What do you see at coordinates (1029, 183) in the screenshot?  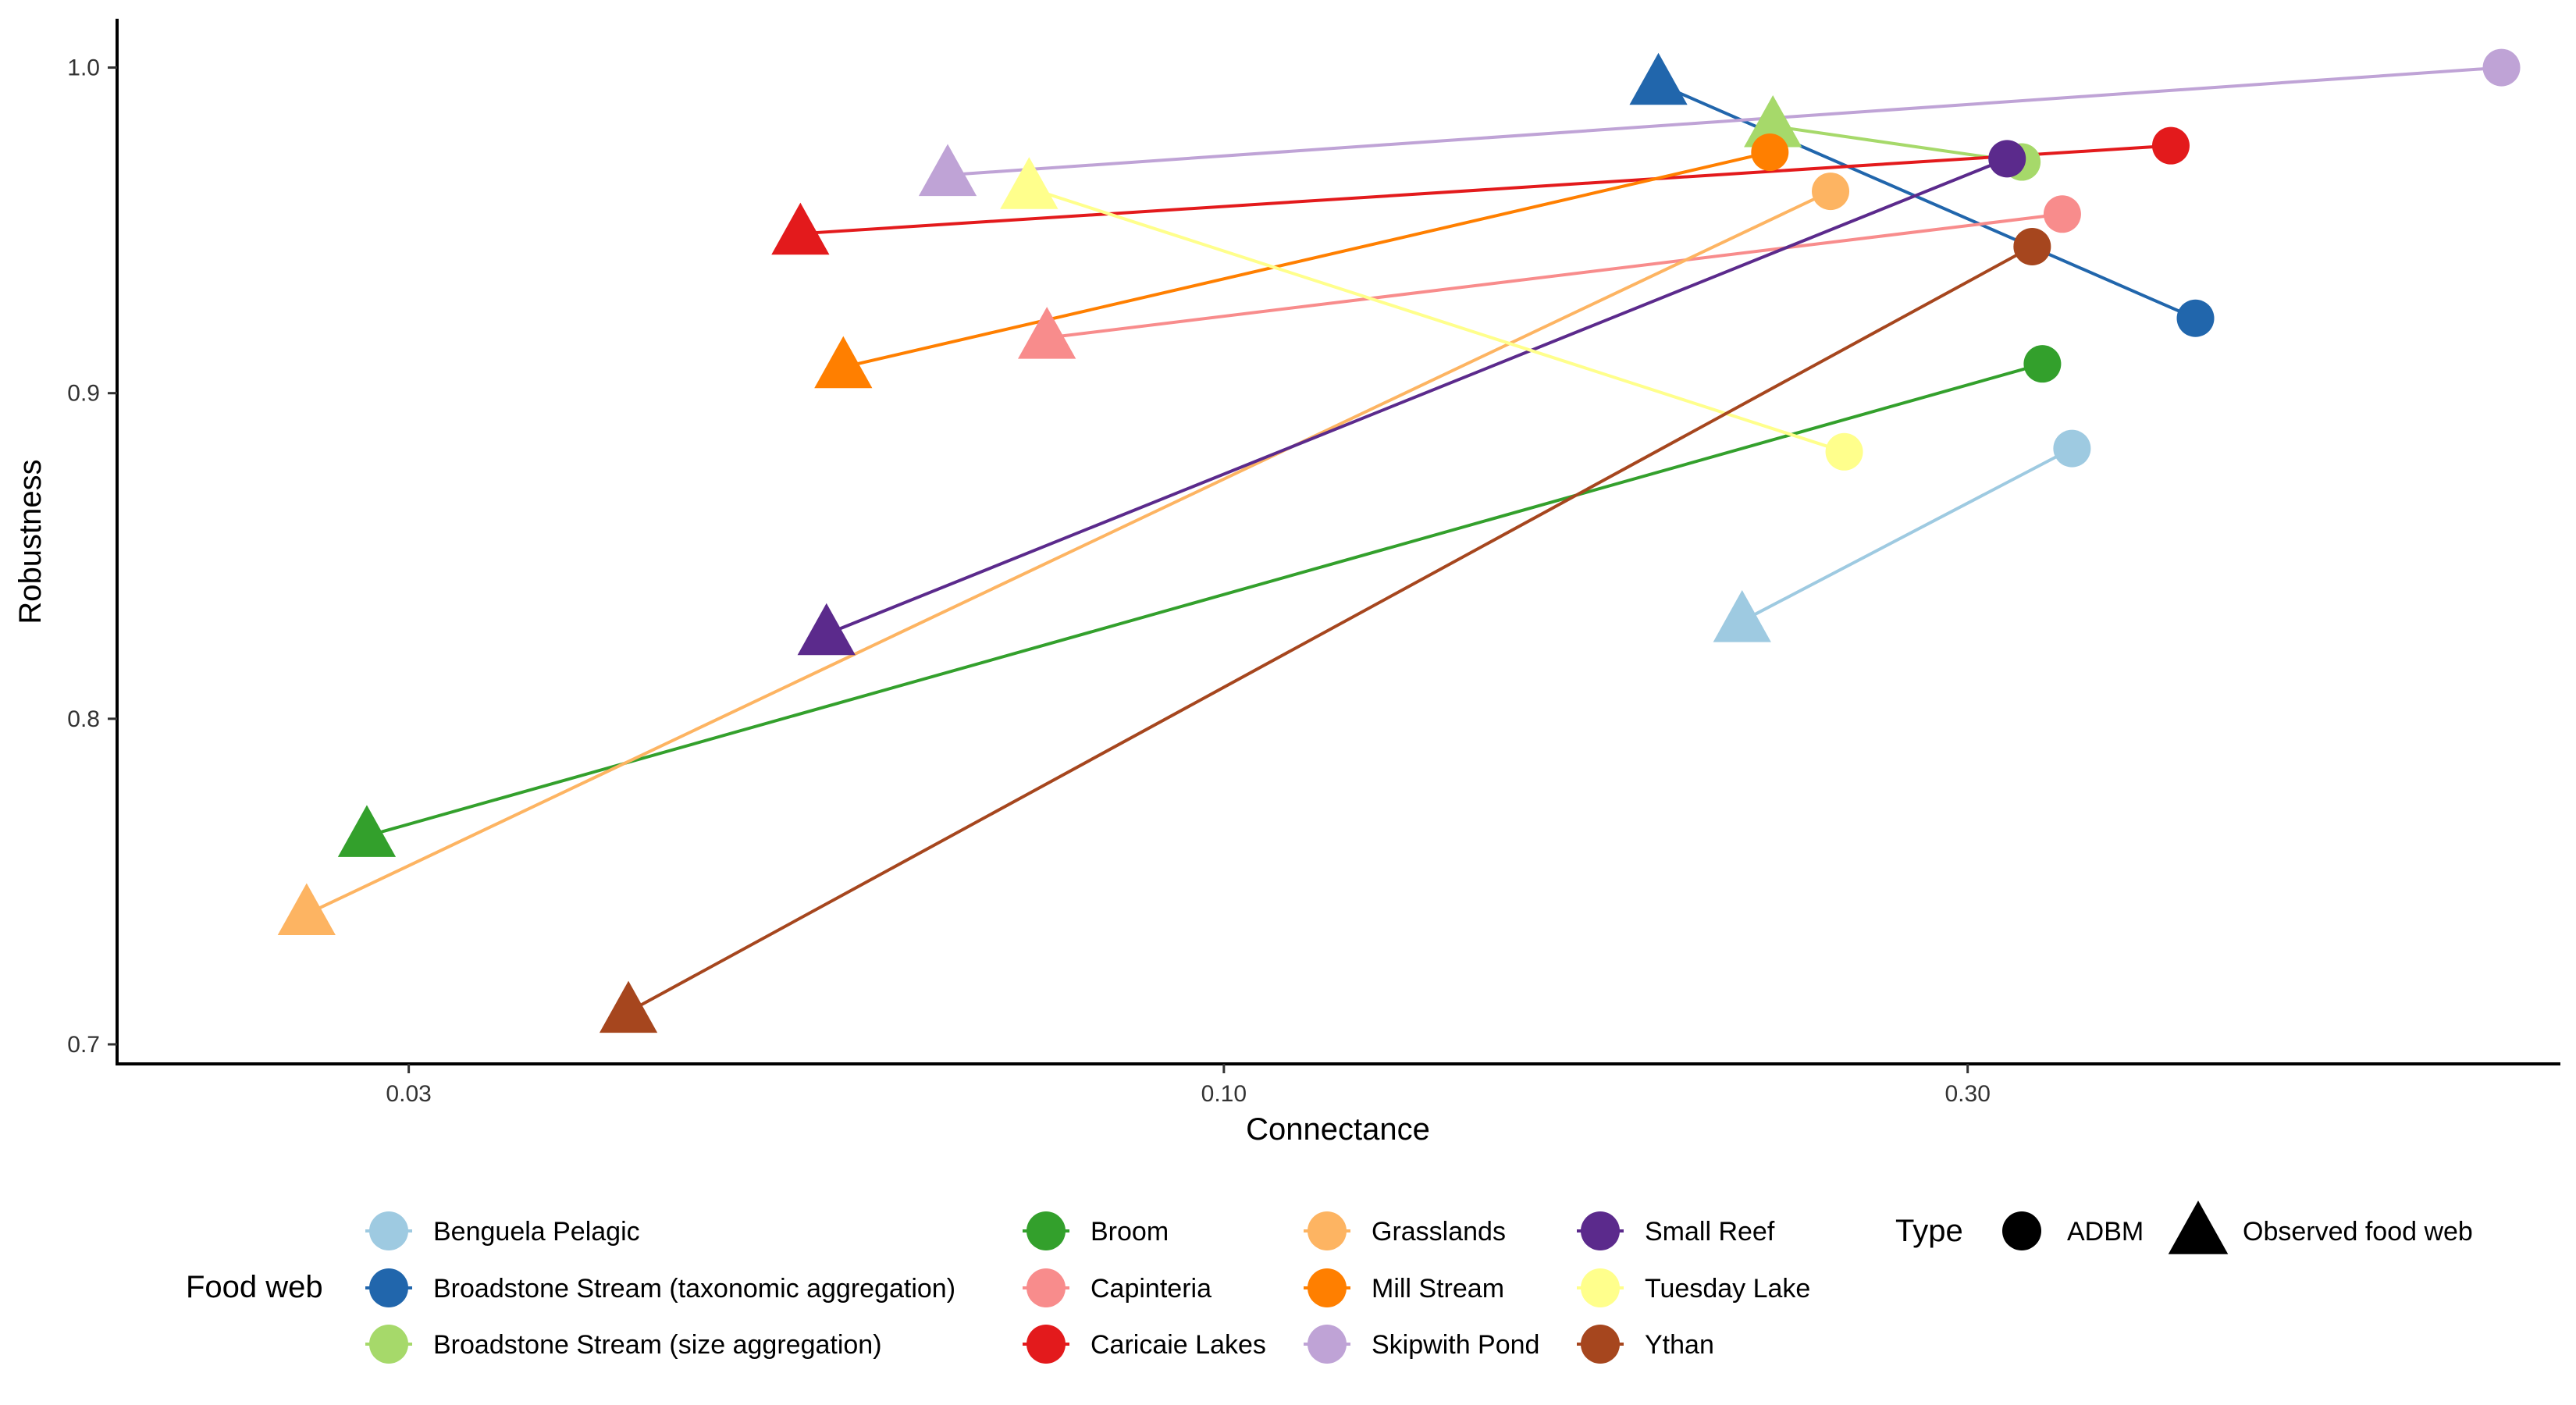 I see `observed-point-tuesday-lake` at bounding box center [1029, 183].